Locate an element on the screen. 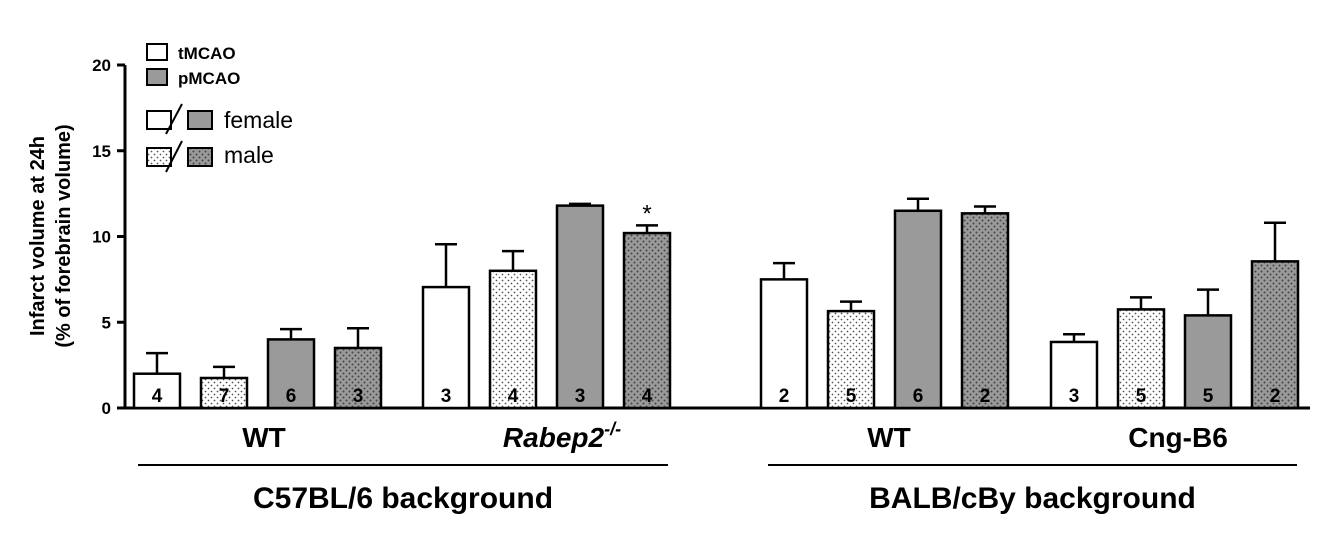 The image size is (1323, 560). legend-swatch-male-pmcao is located at coordinates (200, 157).